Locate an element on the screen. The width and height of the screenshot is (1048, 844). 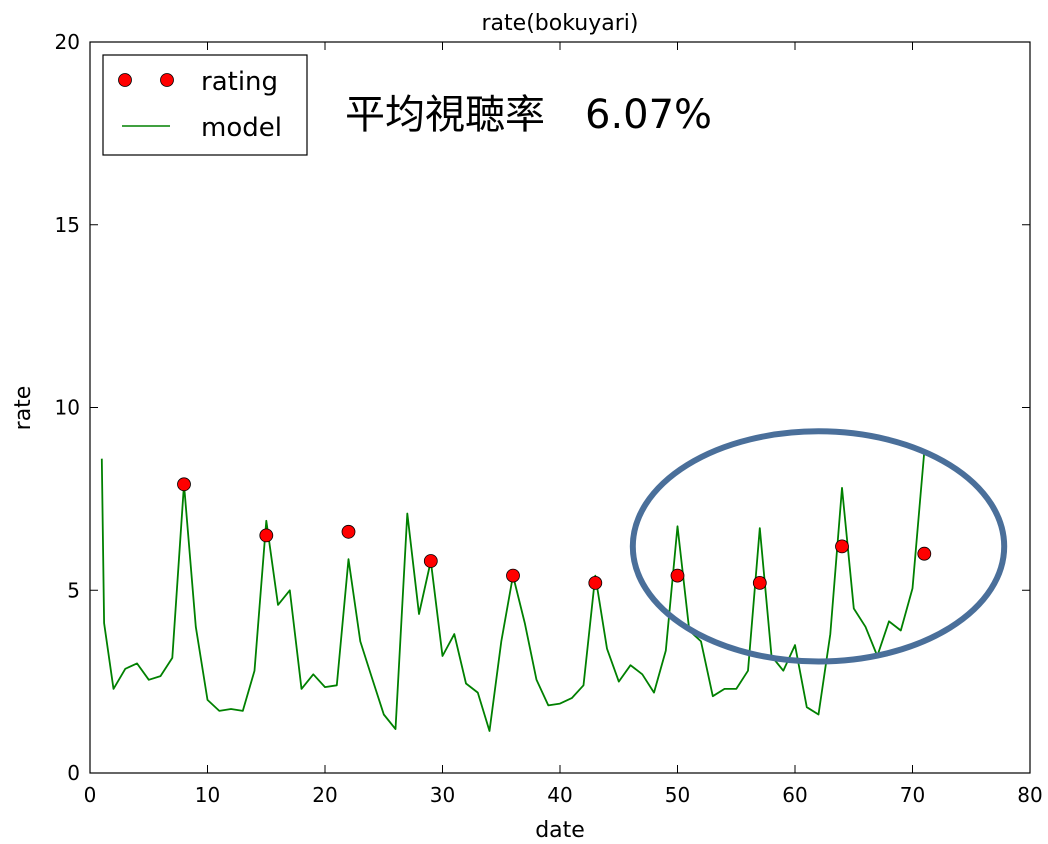
legend: rating model is located at coordinates (205, 105).